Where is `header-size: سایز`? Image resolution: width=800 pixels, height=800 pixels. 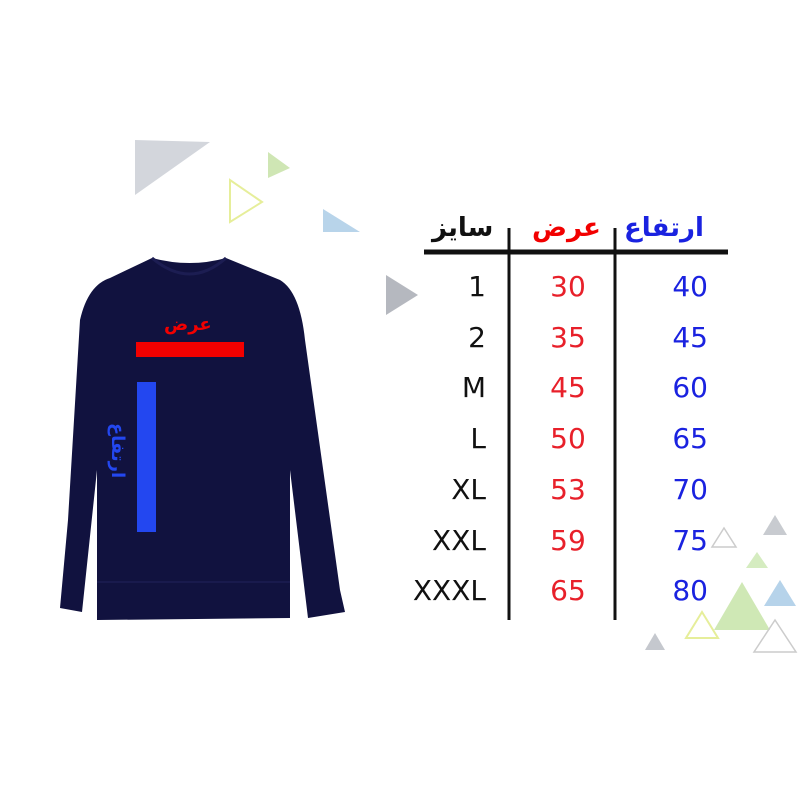 header-size: سایز is located at coordinates (463, 228).